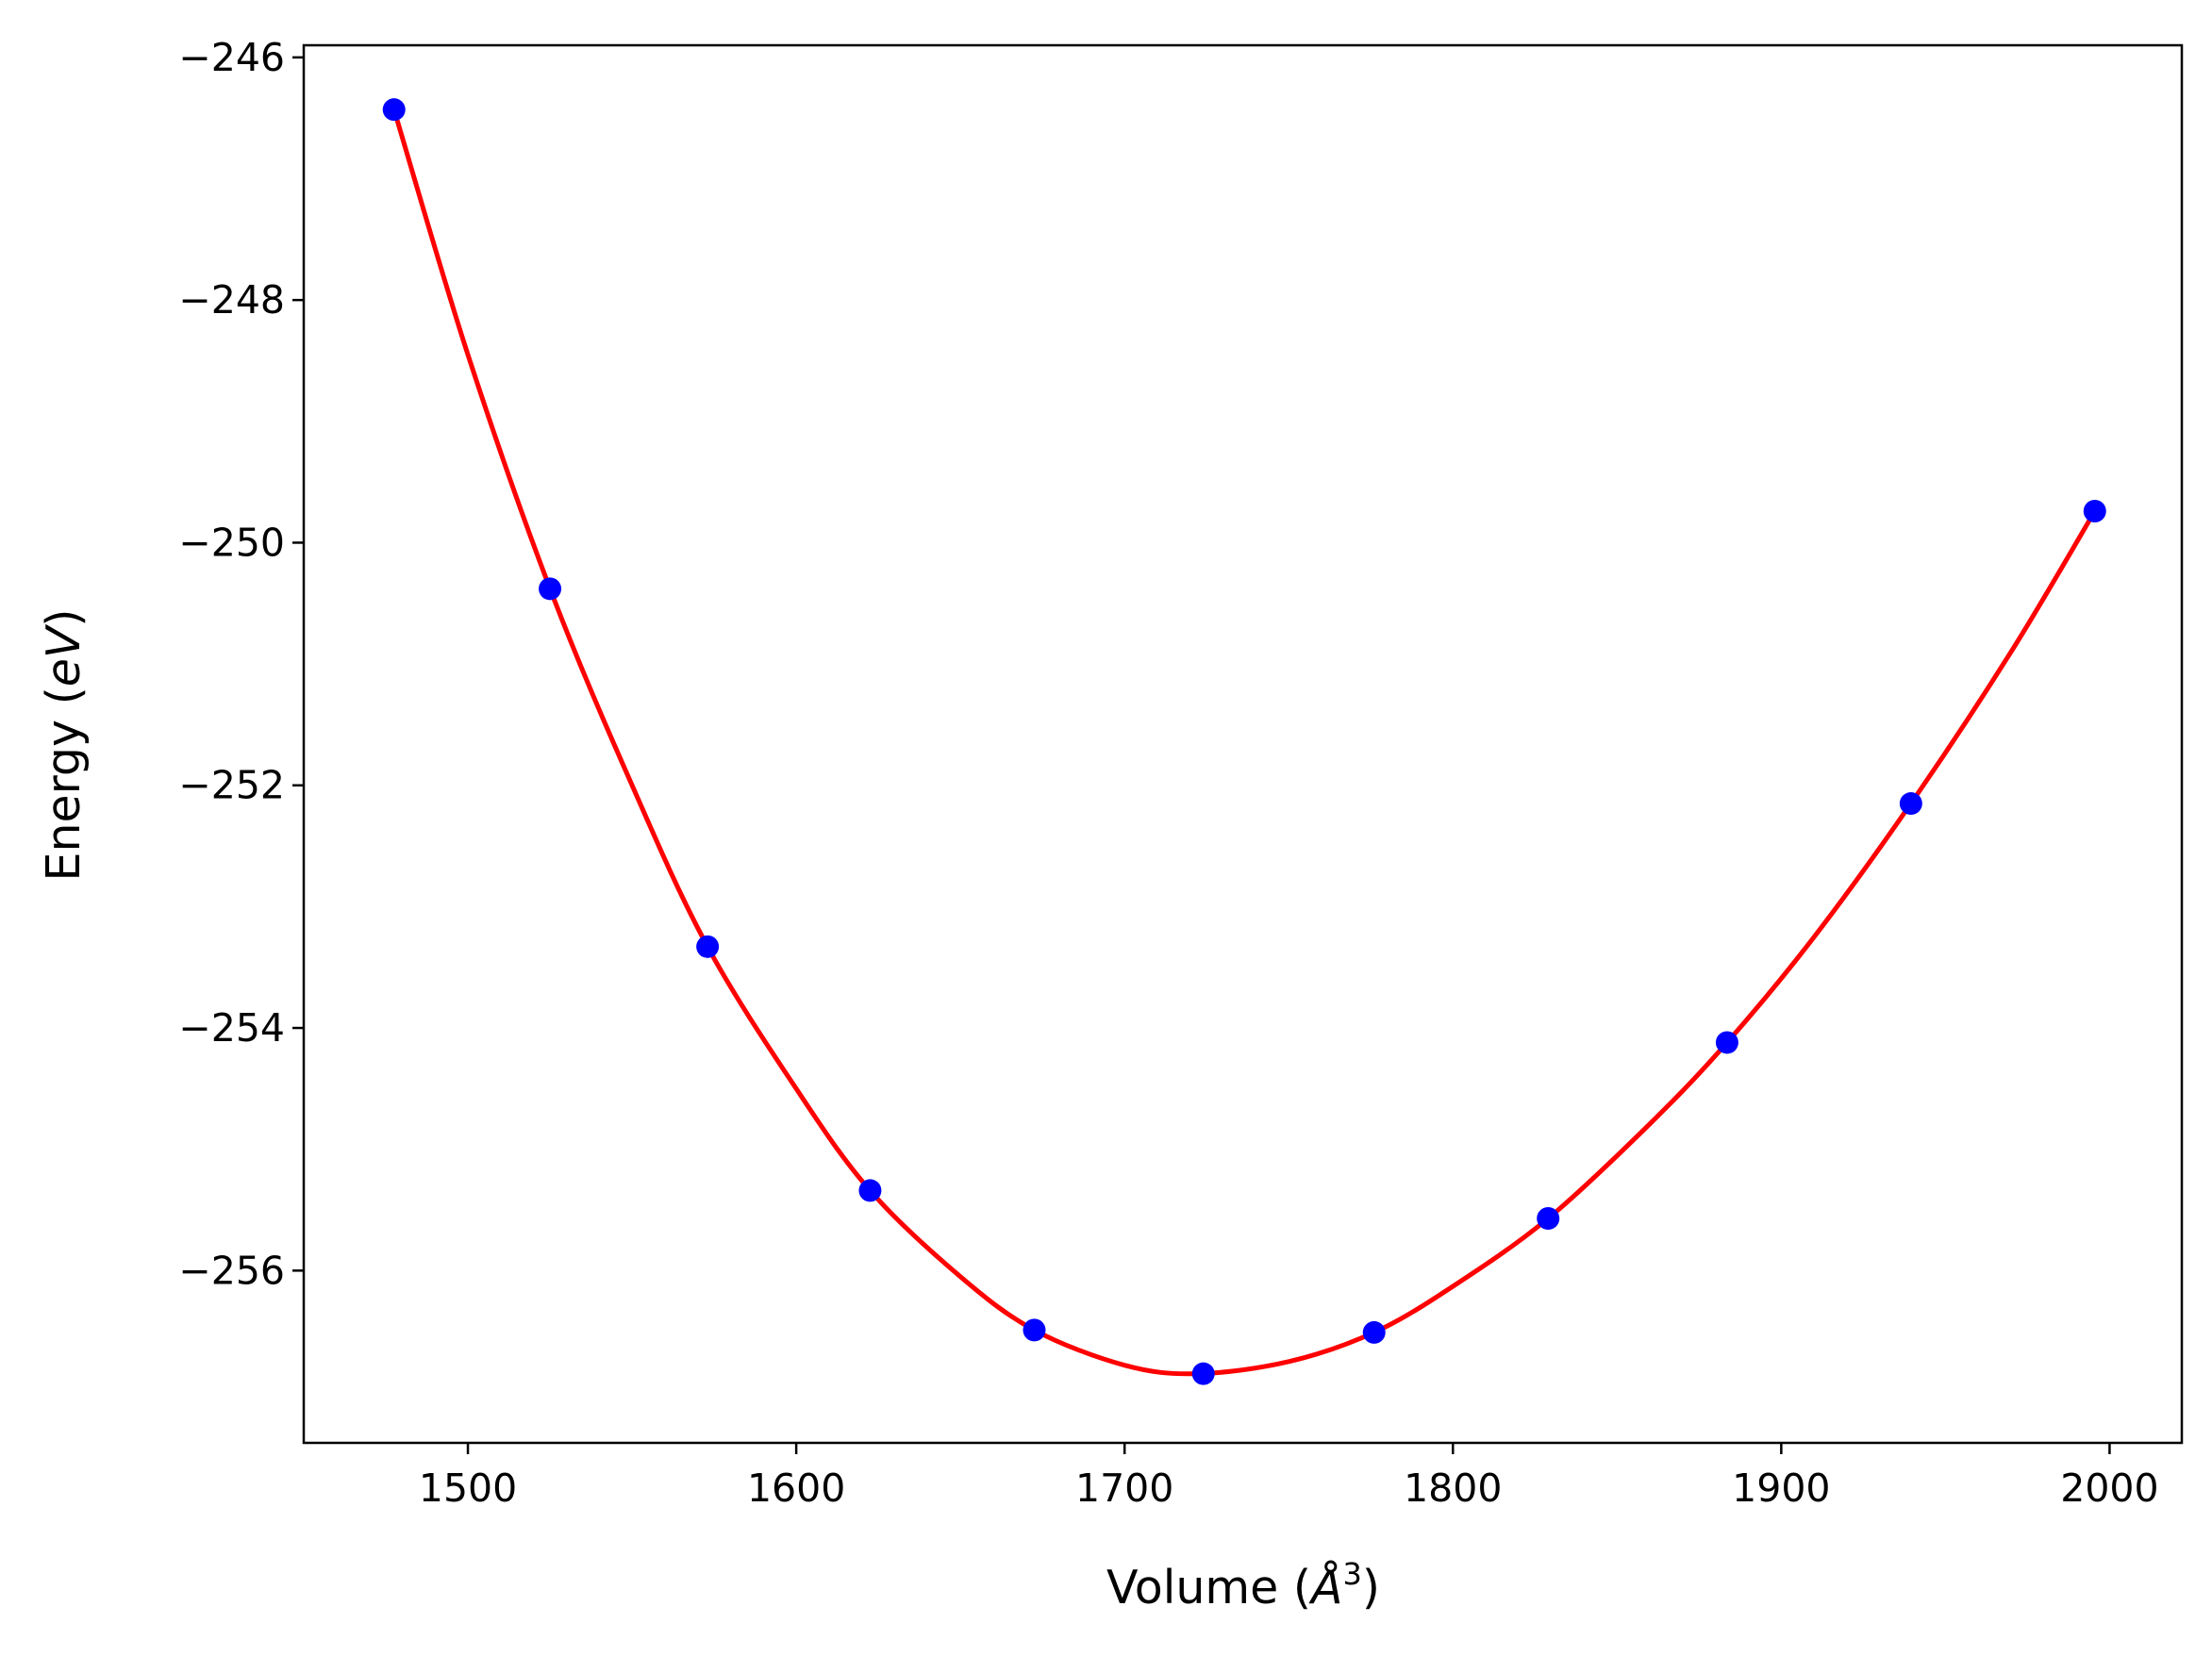 Image resolution: width=2212 pixels, height=1656 pixels. What do you see at coordinates (1325, 1587) in the screenshot?
I see `x-axis-label-unit: Å` at bounding box center [1325, 1587].